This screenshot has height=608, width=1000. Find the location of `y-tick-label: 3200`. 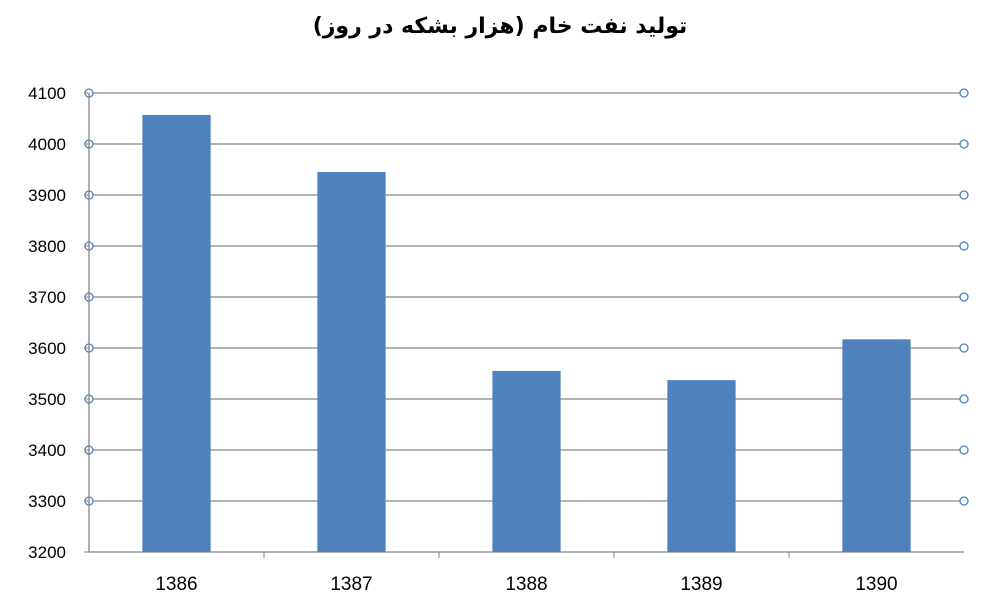

y-tick-label: 3200 is located at coordinates (47, 552).